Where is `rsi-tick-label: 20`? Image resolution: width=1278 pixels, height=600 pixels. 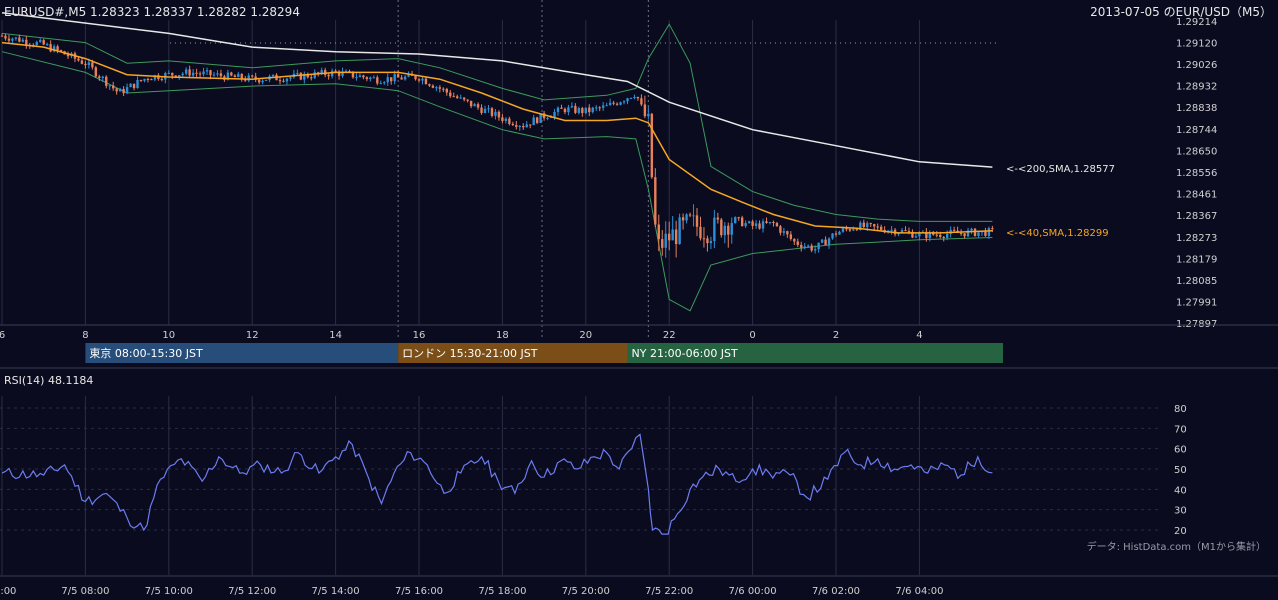 rsi-tick-label: 20 is located at coordinates (1180, 531).